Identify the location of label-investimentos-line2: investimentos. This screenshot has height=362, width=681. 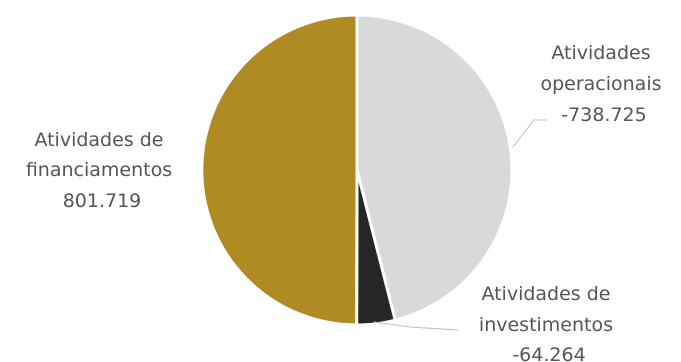
(546, 325).